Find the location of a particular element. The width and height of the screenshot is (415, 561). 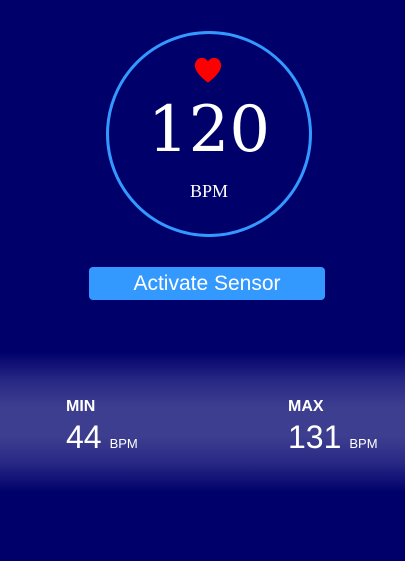

max-stat: MAX 131 BPM is located at coordinates (333, 426).